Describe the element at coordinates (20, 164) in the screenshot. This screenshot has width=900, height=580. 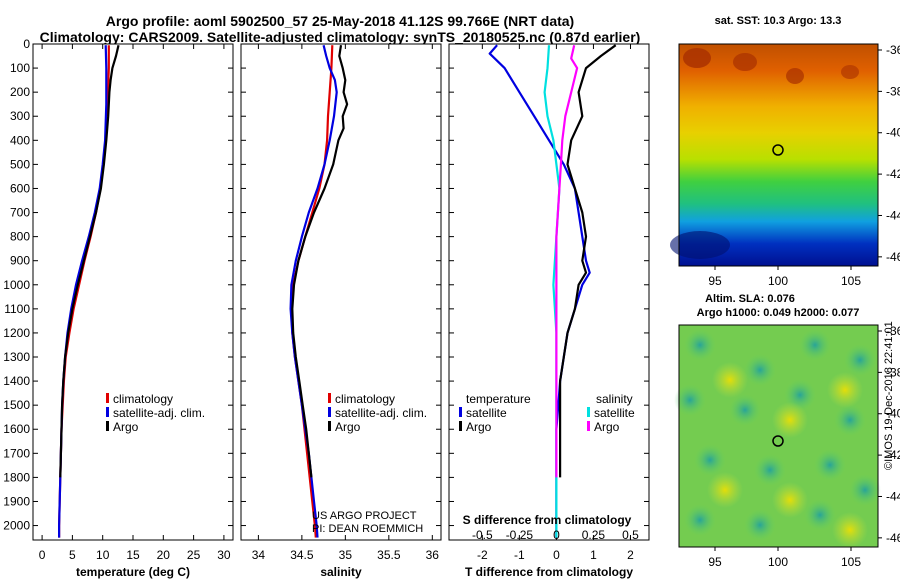
I see `depth-tick-label: 500` at that location.